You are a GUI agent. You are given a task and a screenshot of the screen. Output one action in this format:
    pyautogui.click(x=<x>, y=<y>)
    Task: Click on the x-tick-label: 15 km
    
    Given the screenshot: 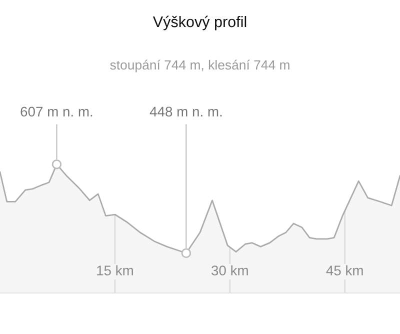 What is the action you would take?
    pyautogui.click(x=115, y=270)
    